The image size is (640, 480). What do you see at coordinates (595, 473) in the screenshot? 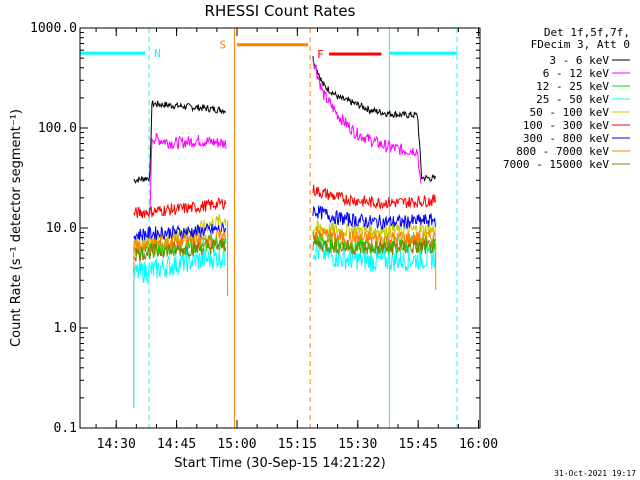
I see `timestamp: 31-Oct-2021 19:17` at bounding box center [595, 473].